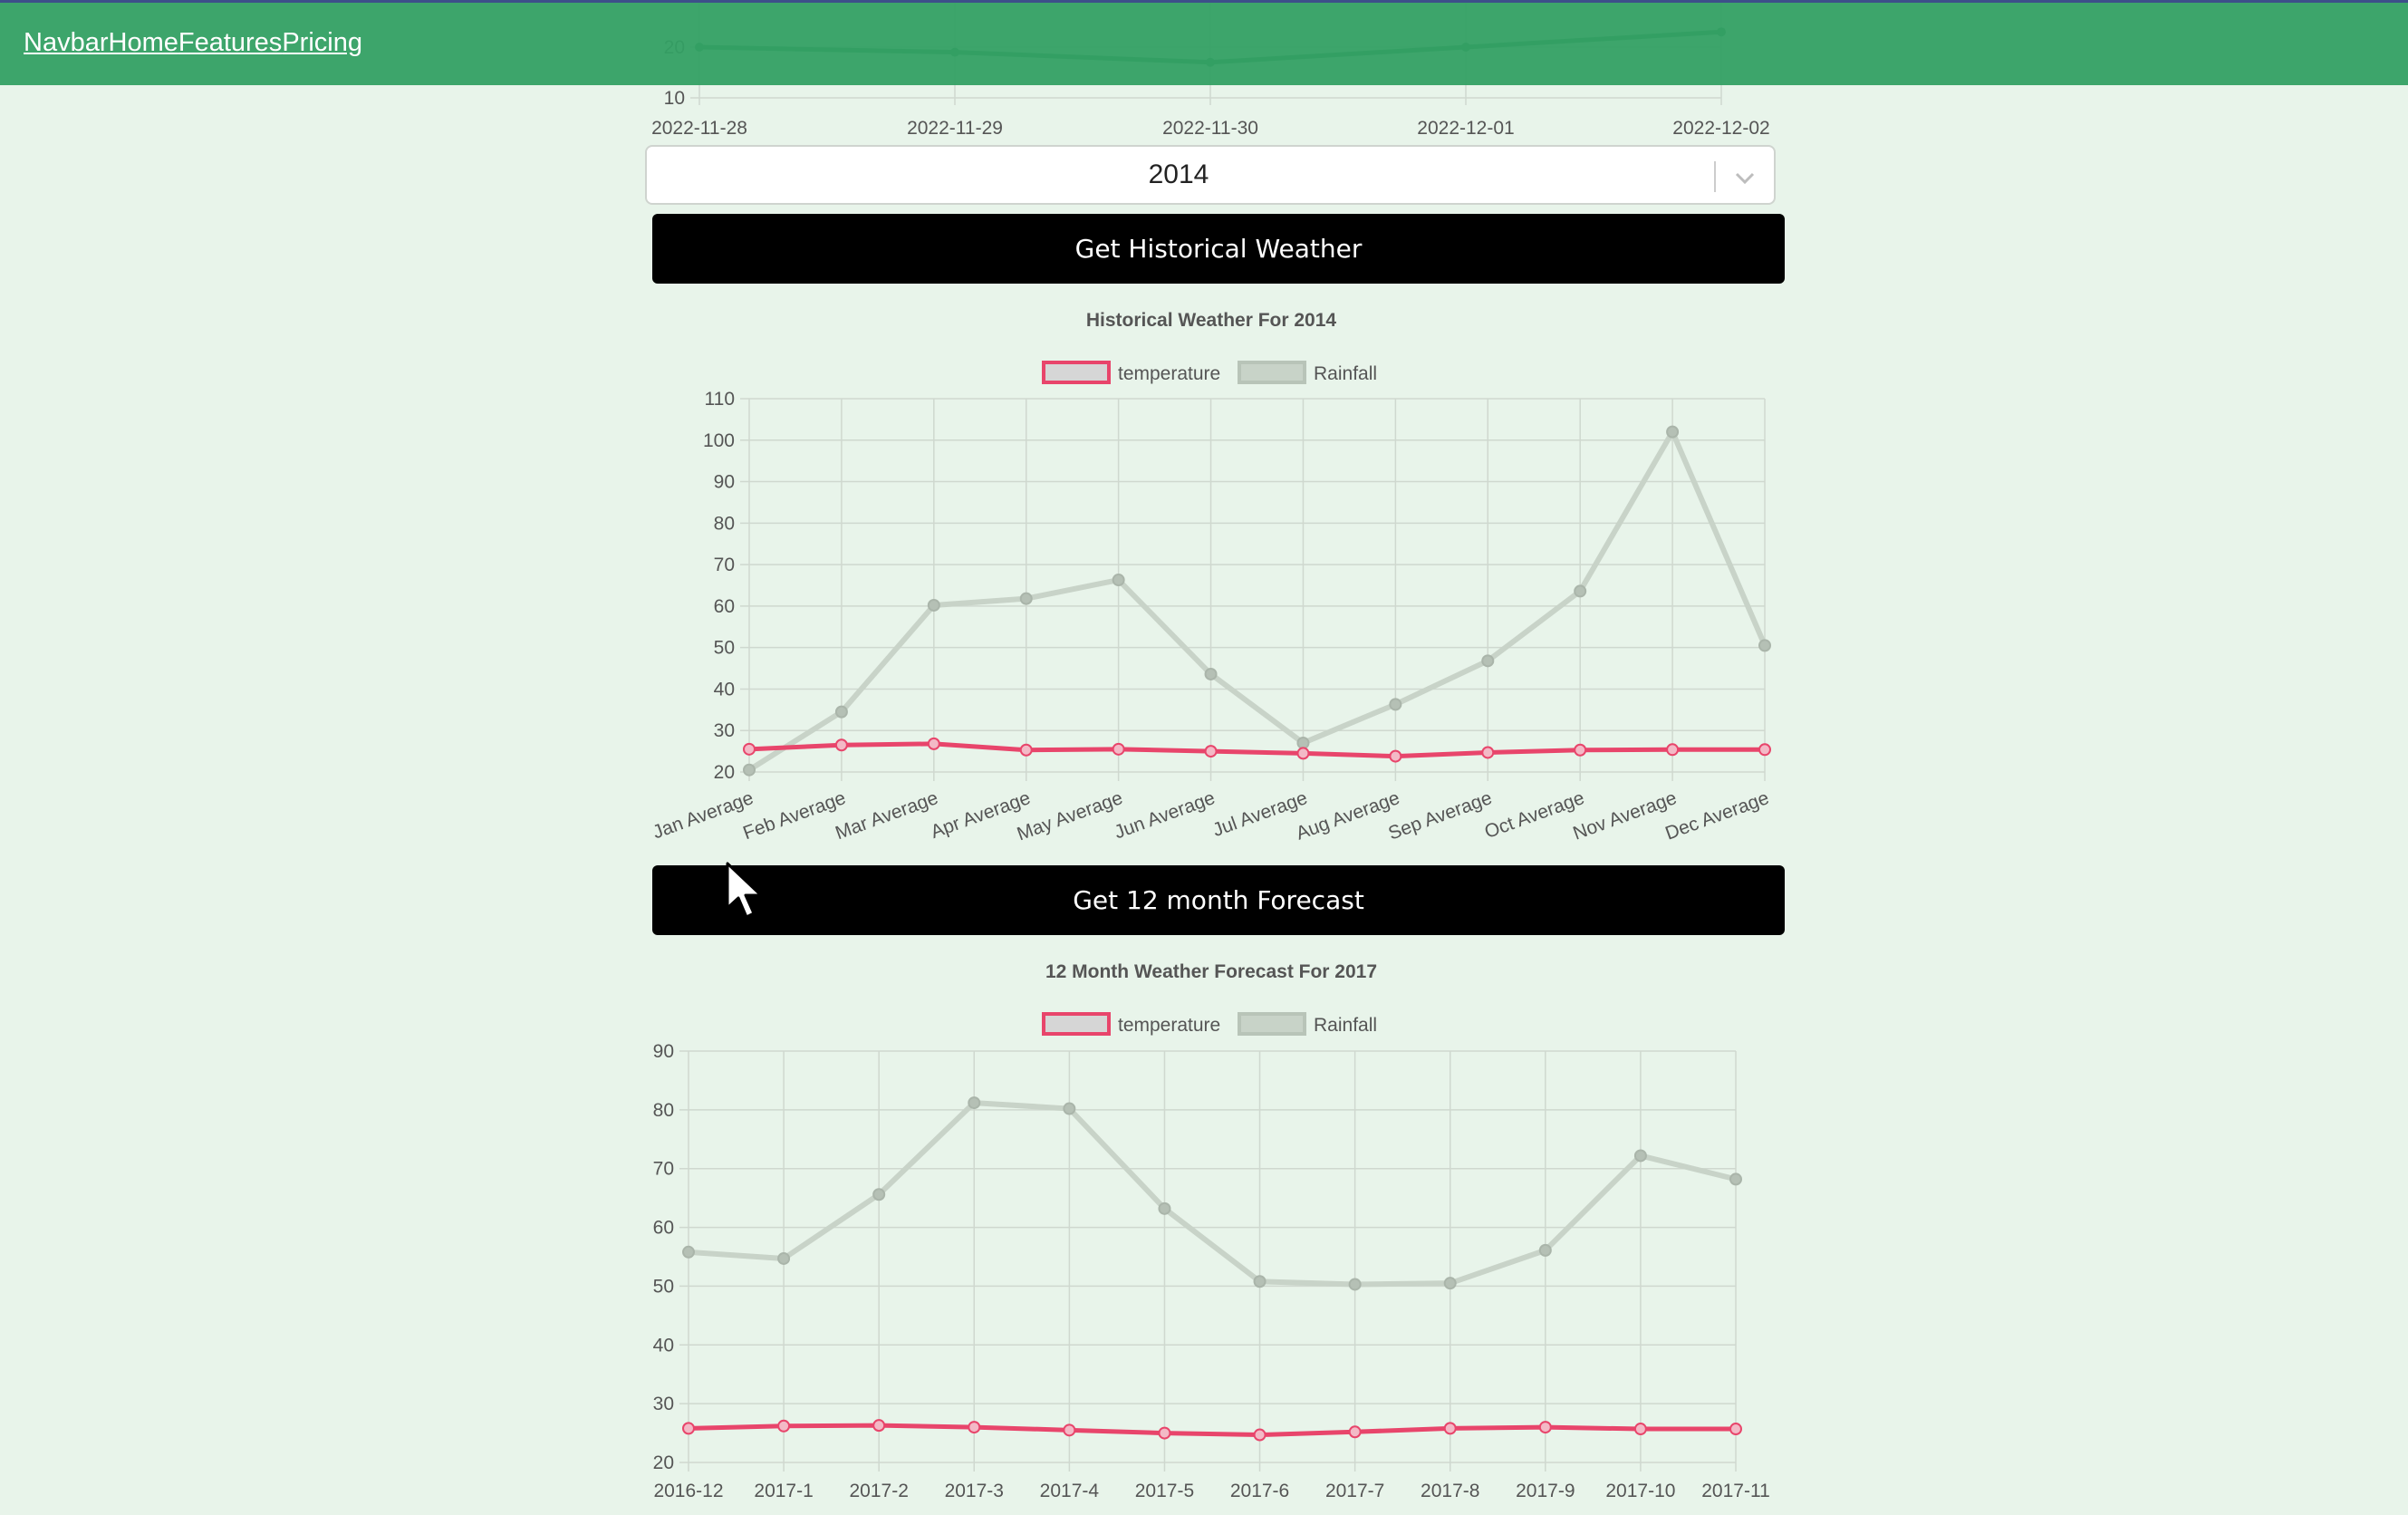 The width and height of the screenshot is (2408, 1515). What do you see at coordinates (1720, 128) in the screenshot?
I see `x-tick-label: 2022-12-02` at bounding box center [1720, 128].